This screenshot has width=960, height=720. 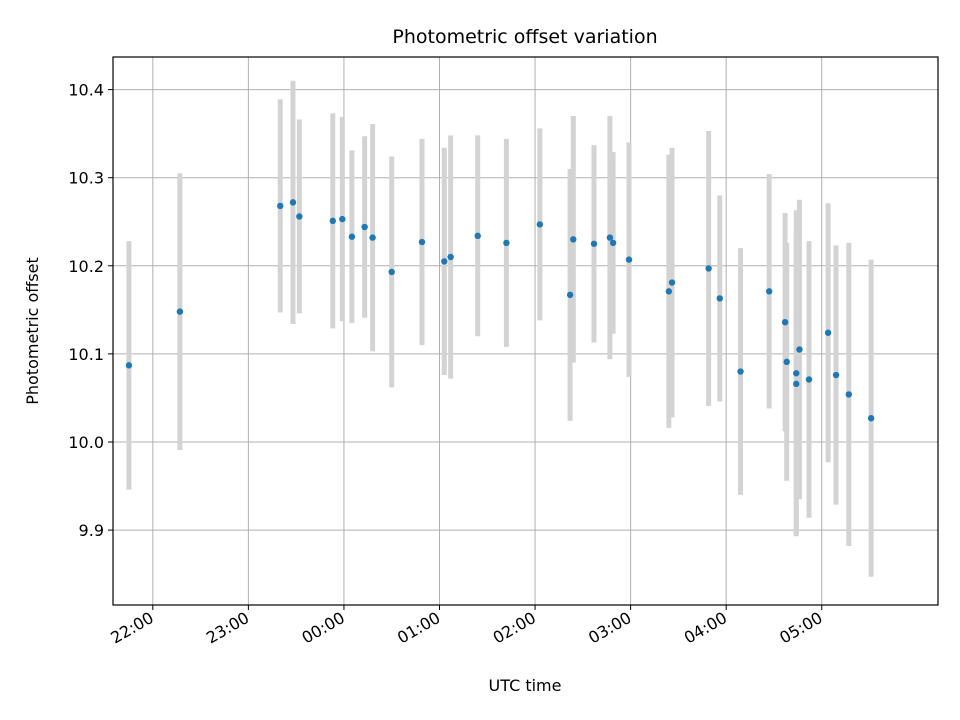 What do you see at coordinates (32, 331) in the screenshot?
I see `y-axis-label: Photometric offset` at bounding box center [32, 331].